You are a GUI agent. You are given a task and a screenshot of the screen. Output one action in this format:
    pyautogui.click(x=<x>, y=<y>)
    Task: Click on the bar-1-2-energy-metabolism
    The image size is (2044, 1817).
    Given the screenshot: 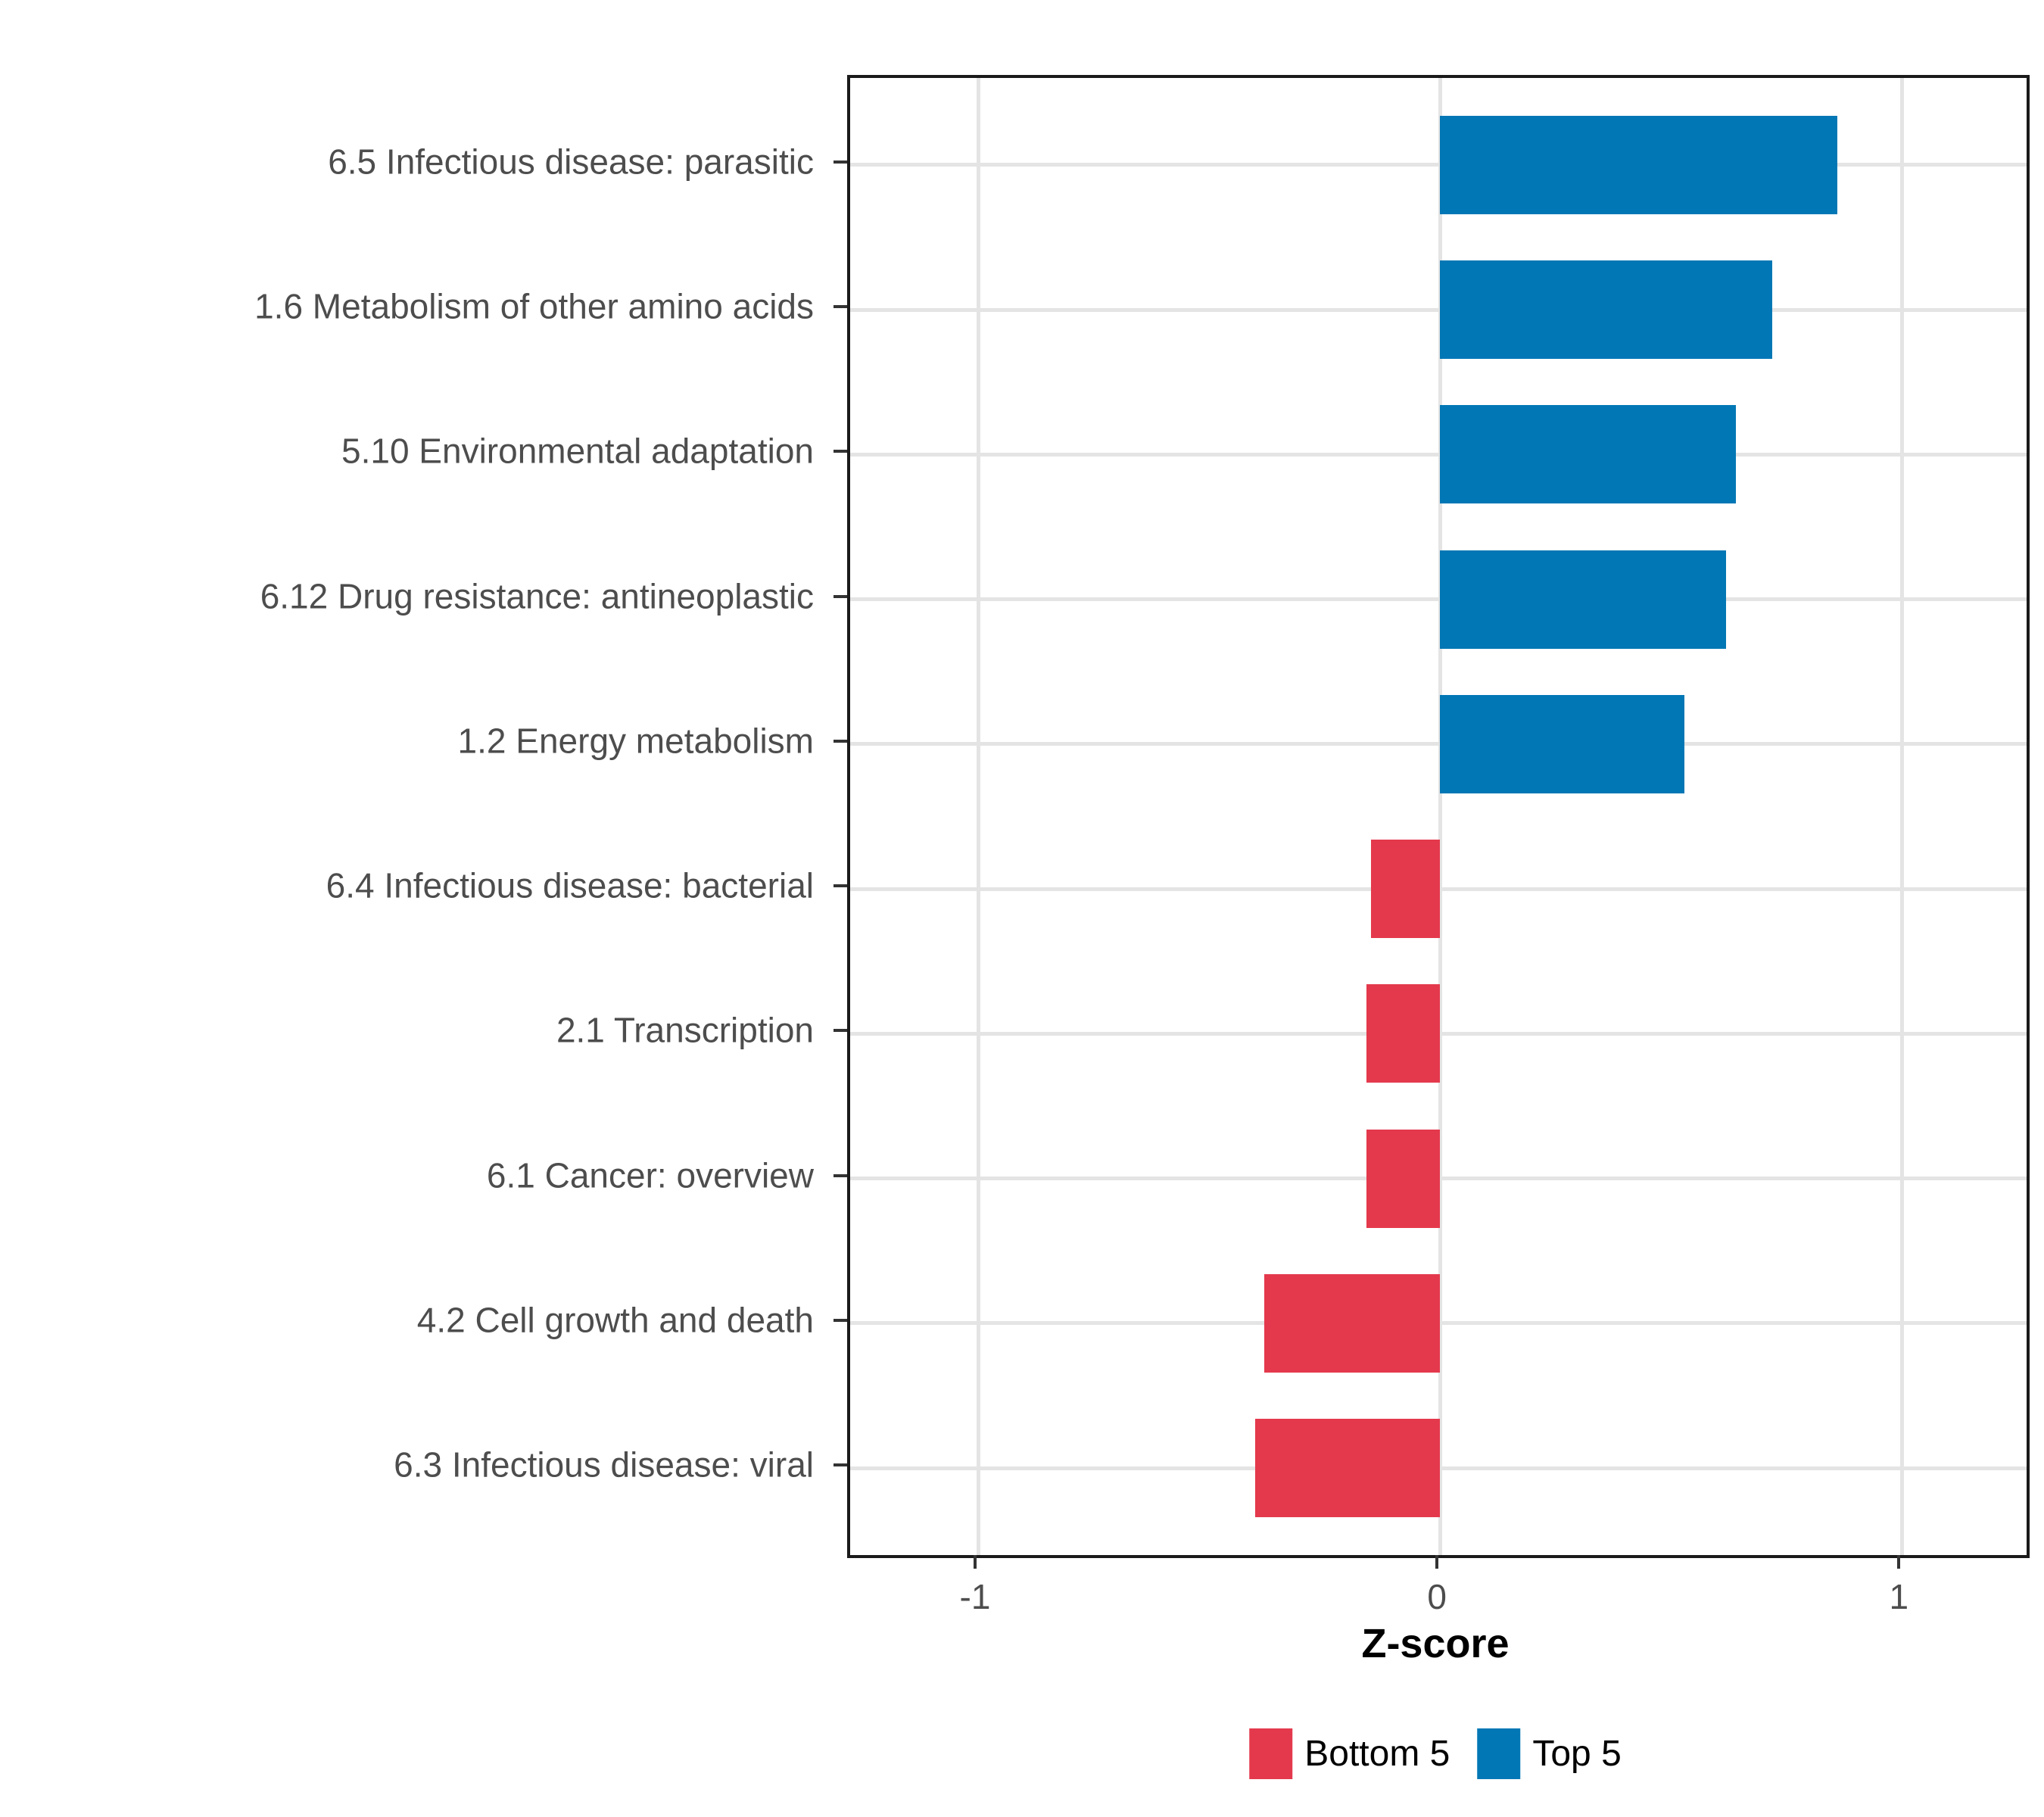 What is the action you would take?
    pyautogui.click(x=1562, y=743)
    